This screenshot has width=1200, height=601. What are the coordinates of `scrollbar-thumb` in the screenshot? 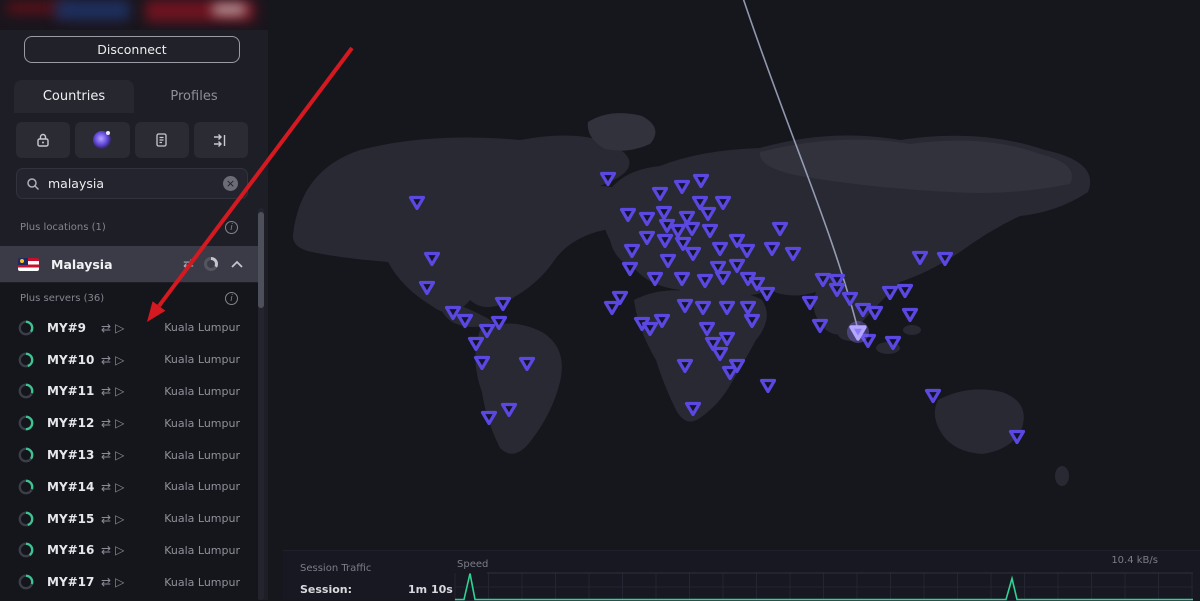 It's located at (261, 260).